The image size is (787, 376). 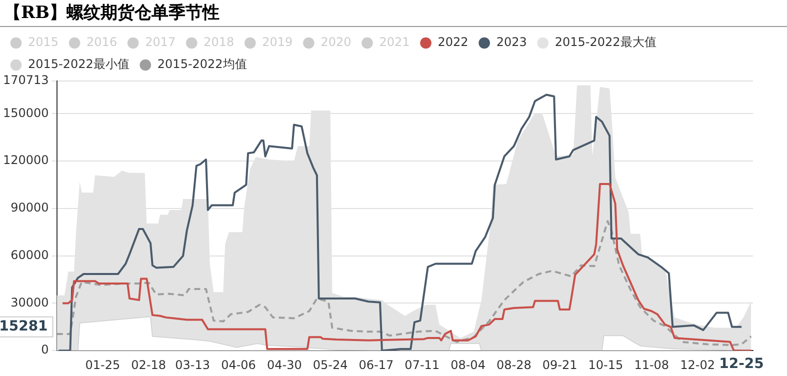 I want to click on x-tick-label: 07-11, so click(x=422, y=365).